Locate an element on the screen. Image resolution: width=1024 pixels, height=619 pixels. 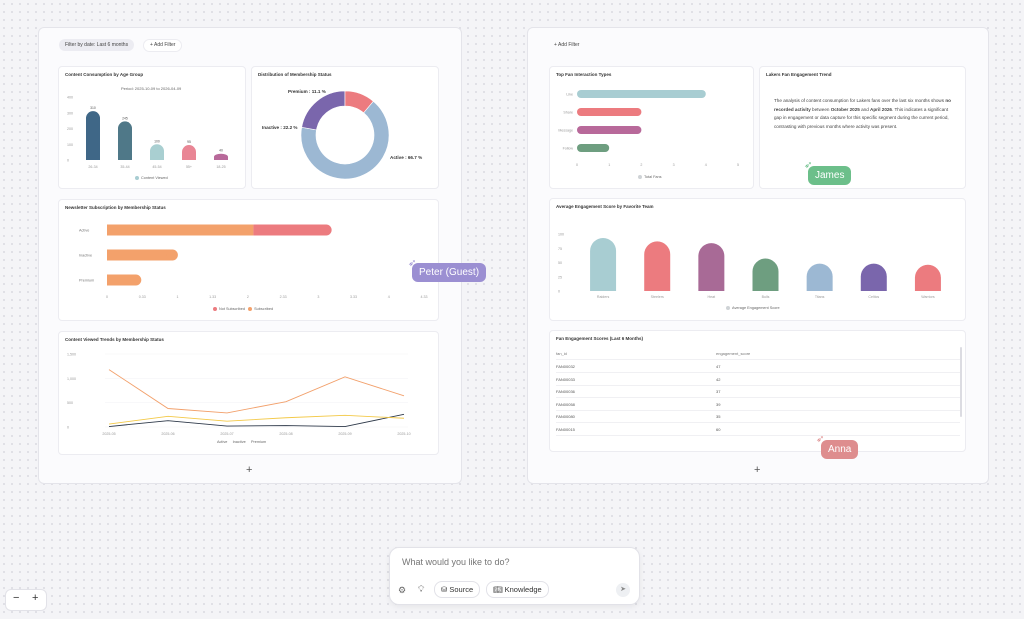
send-button: ➤ is located at coordinates (623, 590).